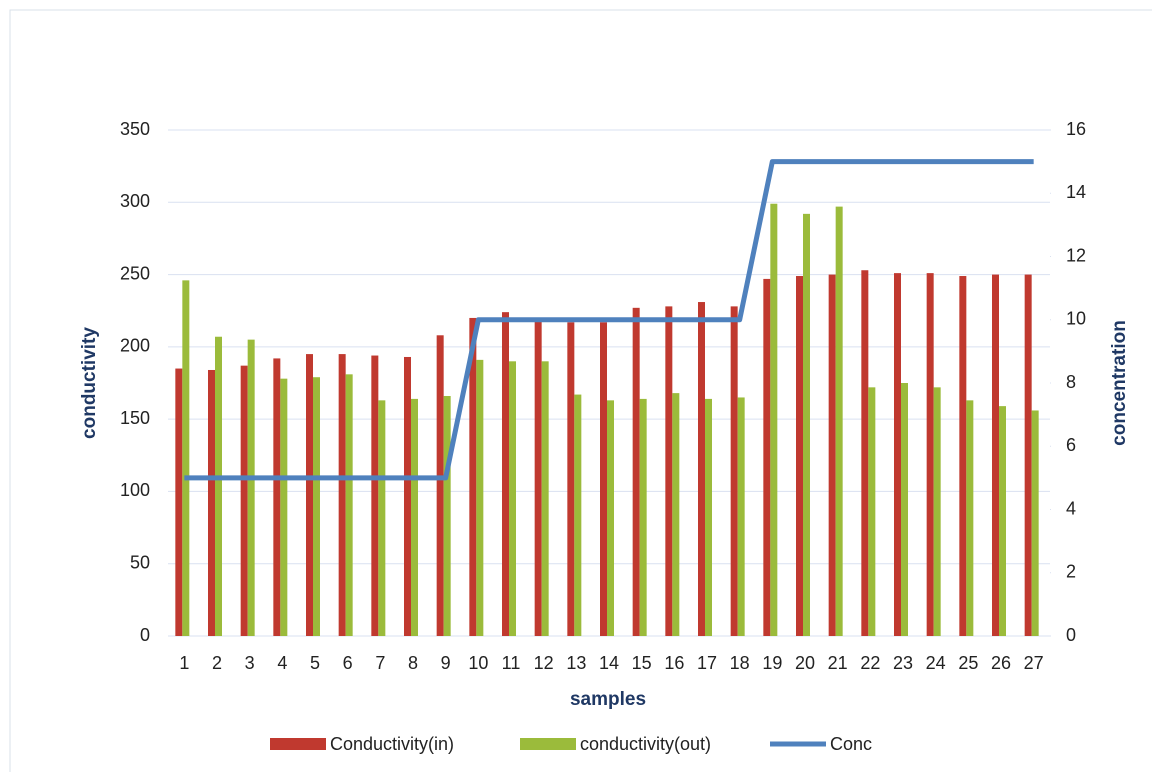  What do you see at coordinates (1076, 319) in the screenshot?
I see `y2-tick-label: 10` at bounding box center [1076, 319].